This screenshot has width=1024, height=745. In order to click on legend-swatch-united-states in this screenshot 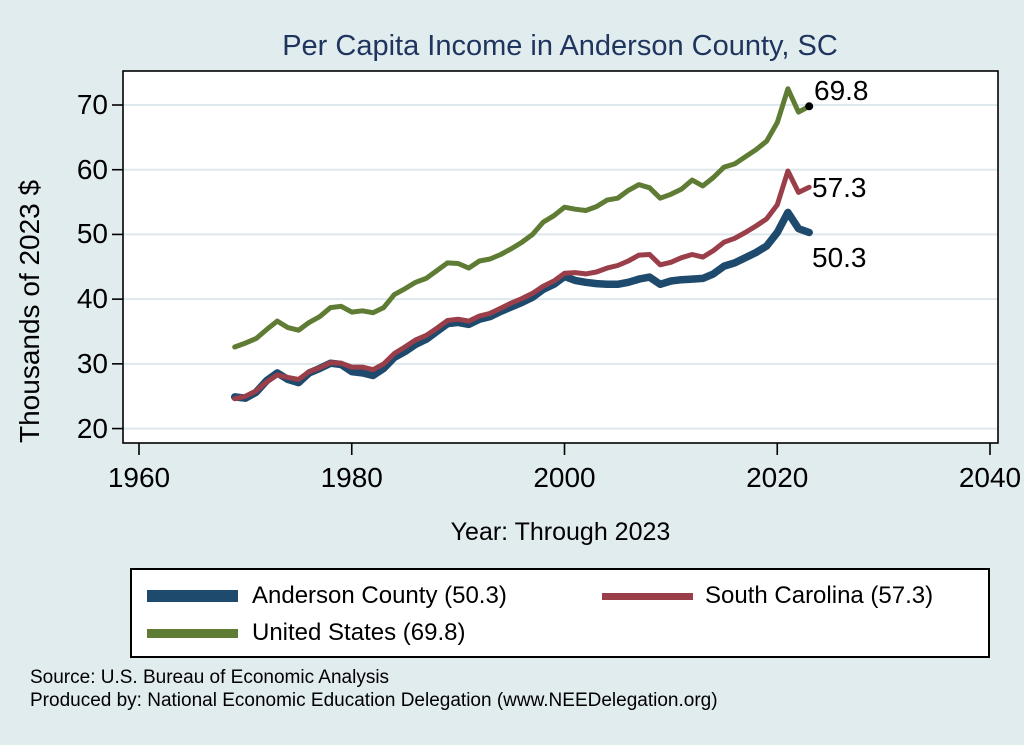, I will do `click(192, 633)`.